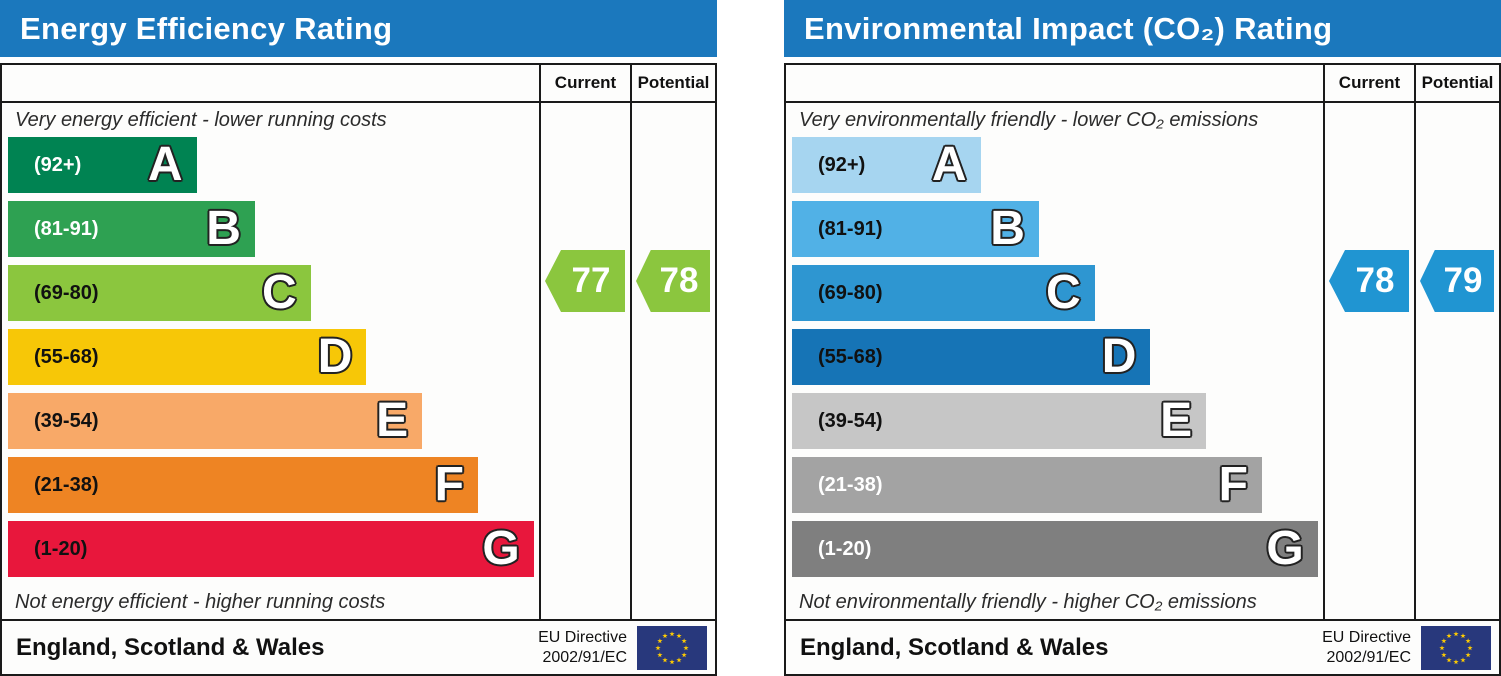  Describe the element at coordinates (1463, 280) in the screenshot. I see `potential-rating-value: 79` at that location.